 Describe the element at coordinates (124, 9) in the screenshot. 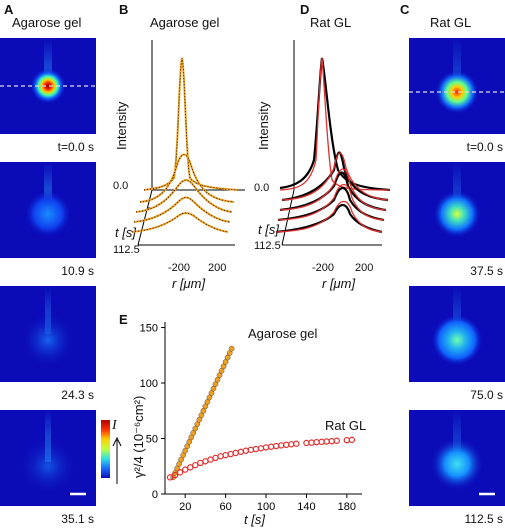

I see `panel-b-label: B` at that location.